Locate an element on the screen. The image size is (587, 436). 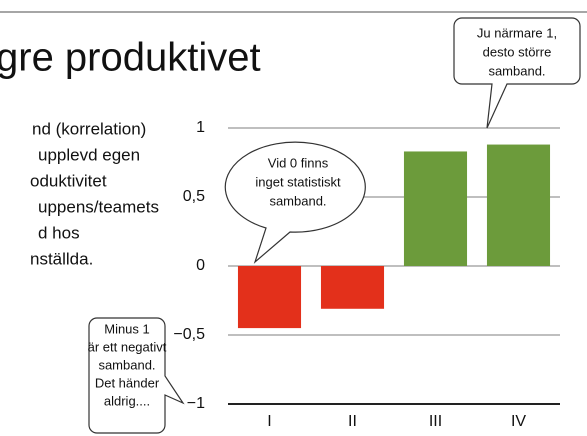
callout-text: Det händer is located at coordinates (127, 382).